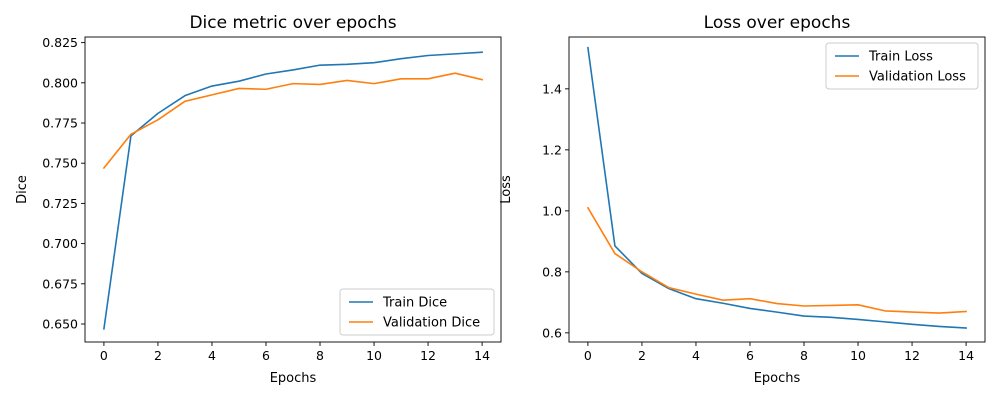 The image size is (1000, 400). Describe the element at coordinates (60, 323) in the screenshot. I see `y-tick-label: 0.650` at that location.